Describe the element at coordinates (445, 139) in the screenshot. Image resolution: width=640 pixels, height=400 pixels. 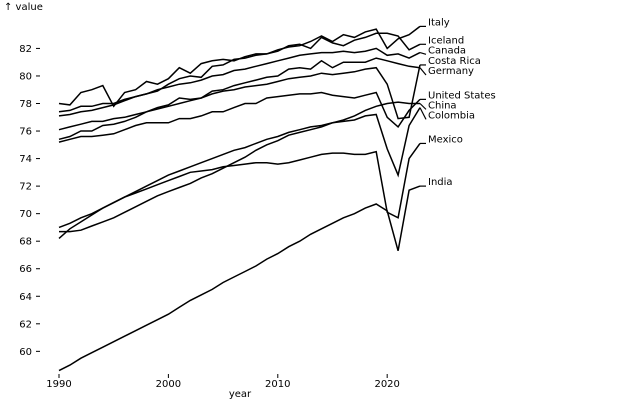
I see `series-label-mexico: Mexico` at that location.